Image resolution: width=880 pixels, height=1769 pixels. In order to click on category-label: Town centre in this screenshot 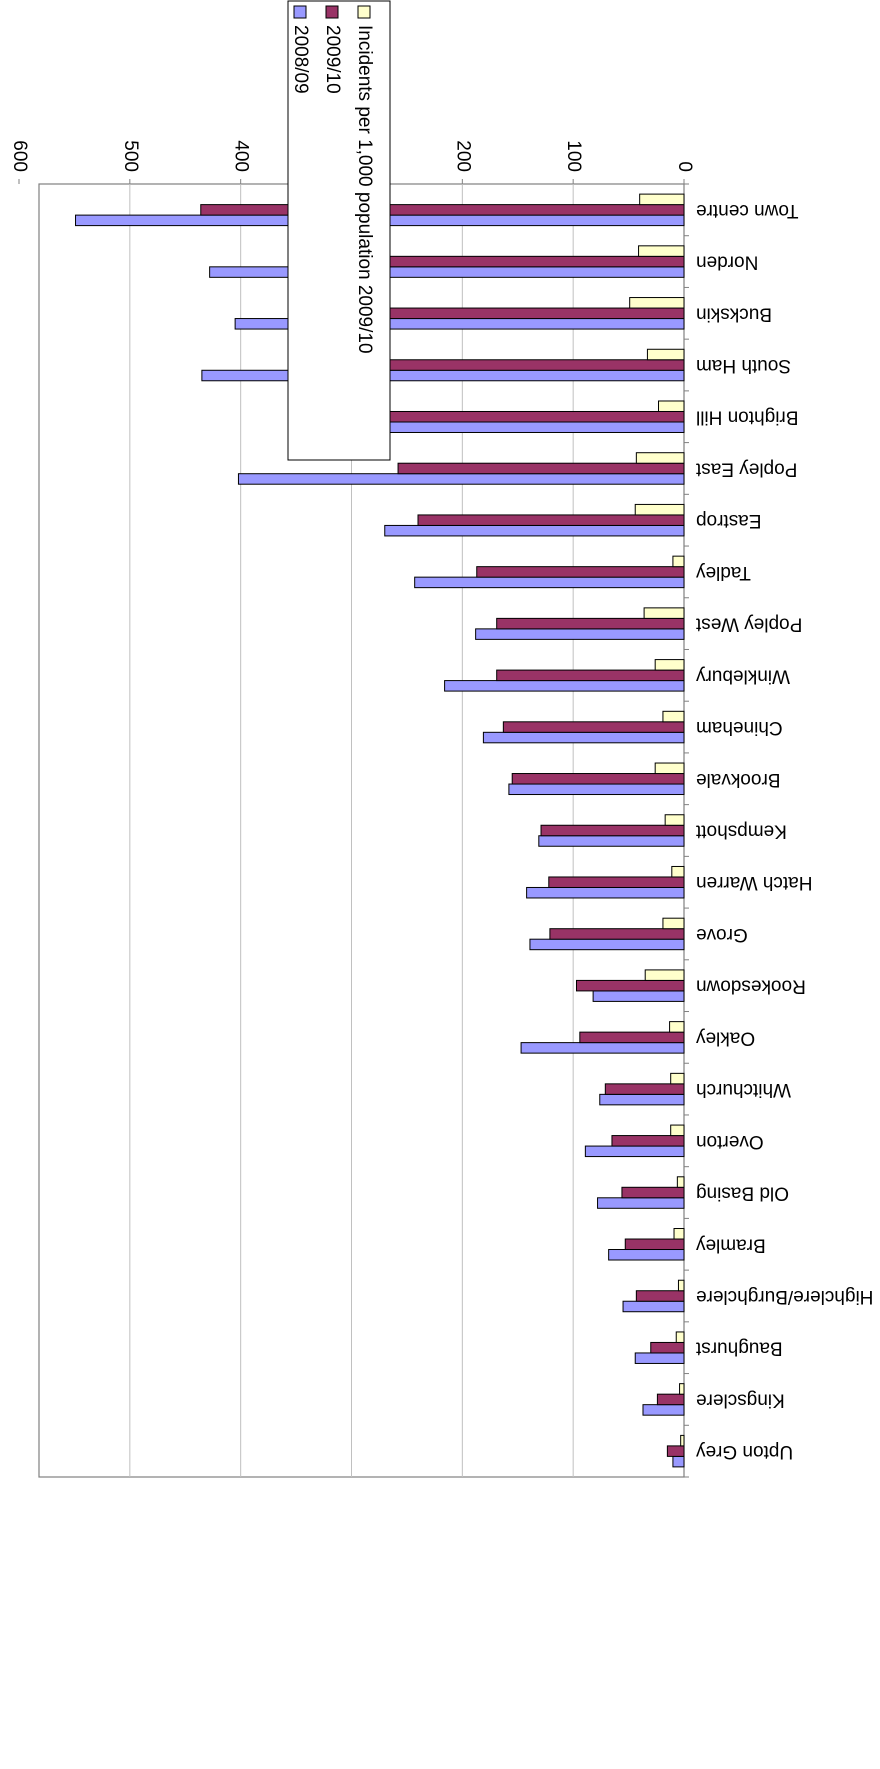, I will do `click(747, 210)`.